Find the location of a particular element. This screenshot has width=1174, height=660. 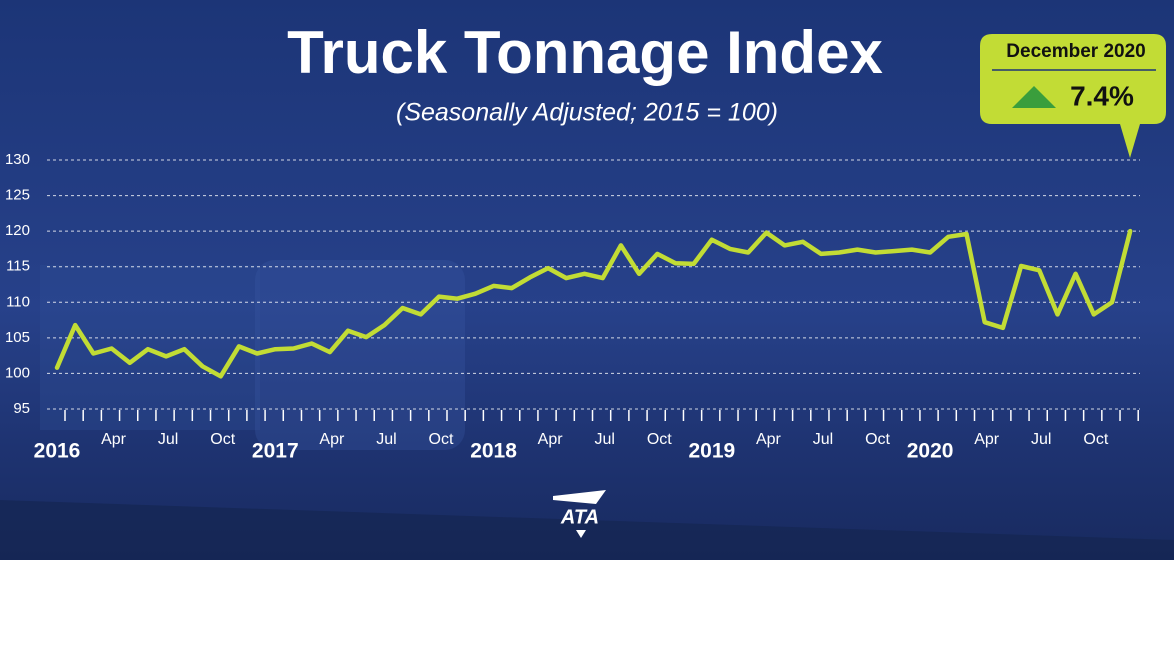

logo-flag is located at coordinates (579, 497).